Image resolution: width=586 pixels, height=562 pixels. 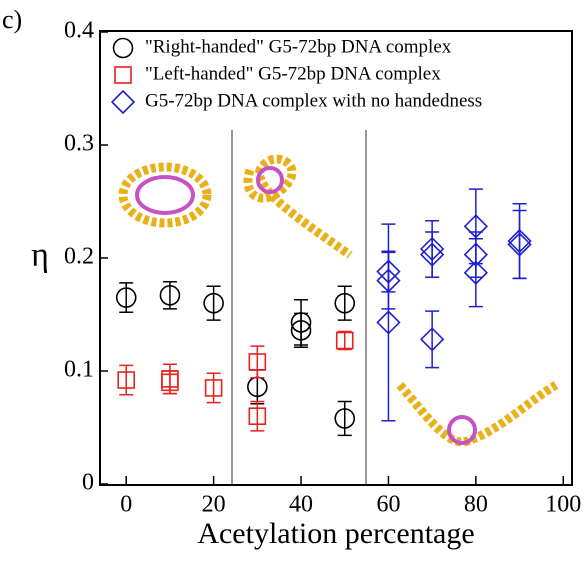 What do you see at coordinates (79, 144) in the screenshot?
I see `y-tick-label: 0.3` at bounding box center [79, 144].